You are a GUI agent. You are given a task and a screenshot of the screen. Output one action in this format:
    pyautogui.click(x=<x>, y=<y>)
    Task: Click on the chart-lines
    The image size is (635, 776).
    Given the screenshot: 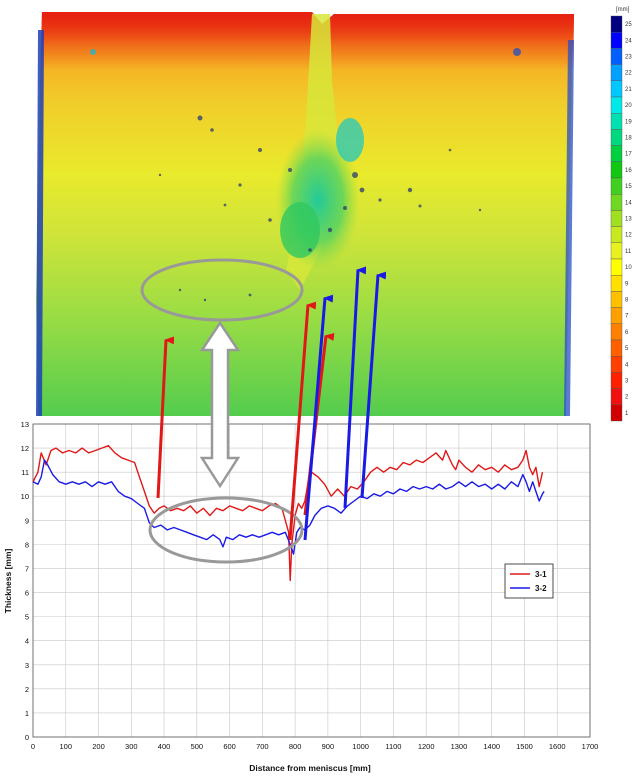 What is the action you would take?
    pyautogui.click(x=288, y=513)
    